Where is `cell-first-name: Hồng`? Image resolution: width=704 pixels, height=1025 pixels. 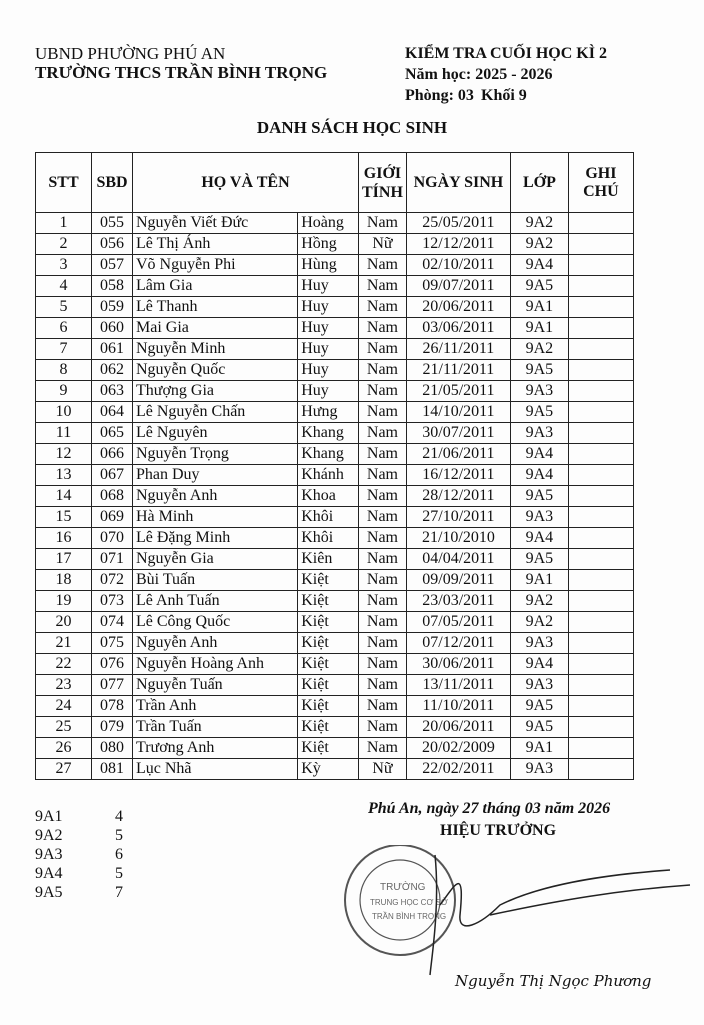 cell-first-name: Hồng is located at coordinates (328, 244).